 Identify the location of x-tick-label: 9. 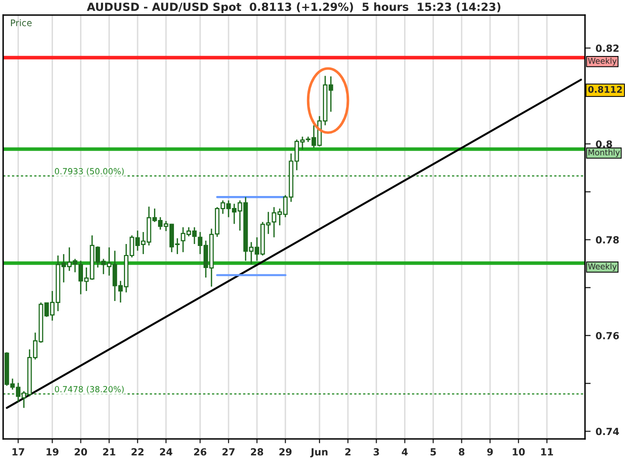
(490, 452).